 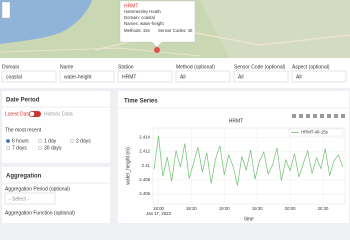 I want to click on y-axis-label: water_height (m), so click(x=128, y=166).